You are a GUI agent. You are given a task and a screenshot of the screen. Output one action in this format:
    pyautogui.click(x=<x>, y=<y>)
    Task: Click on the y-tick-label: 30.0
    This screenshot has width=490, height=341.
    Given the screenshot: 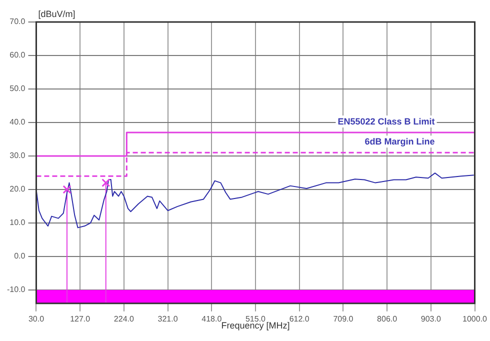 What is the action you would take?
    pyautogui.click(x=18, y=155)
    